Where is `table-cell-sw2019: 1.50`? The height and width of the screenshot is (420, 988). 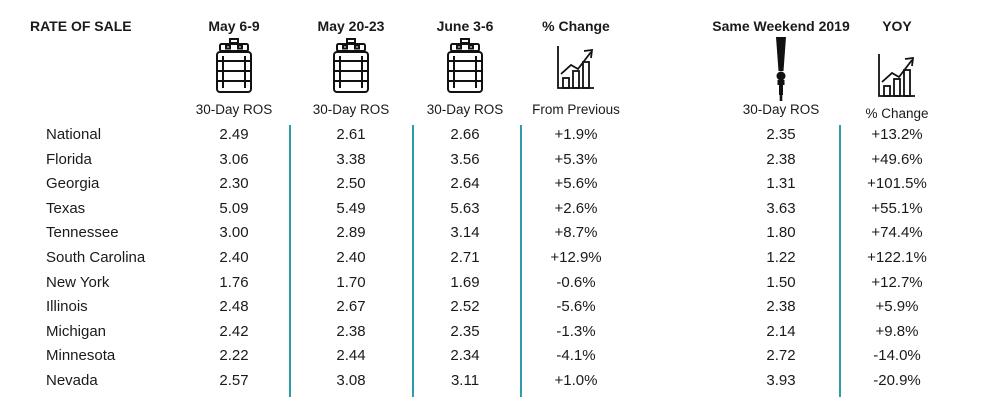 table-cell-sw2019: 1.50 is located at coordinates (781, 282).